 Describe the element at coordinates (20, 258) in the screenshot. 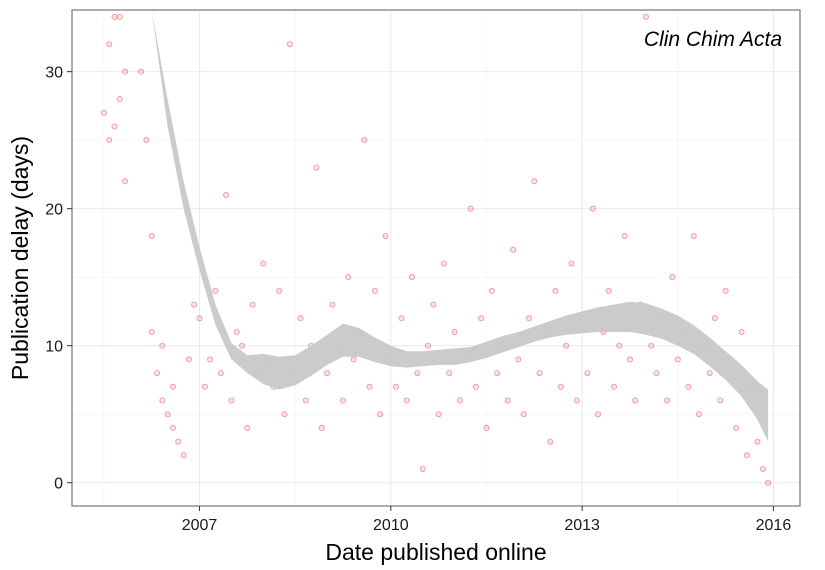

I see `y-axis-title: Publication delay (days)` at that location.